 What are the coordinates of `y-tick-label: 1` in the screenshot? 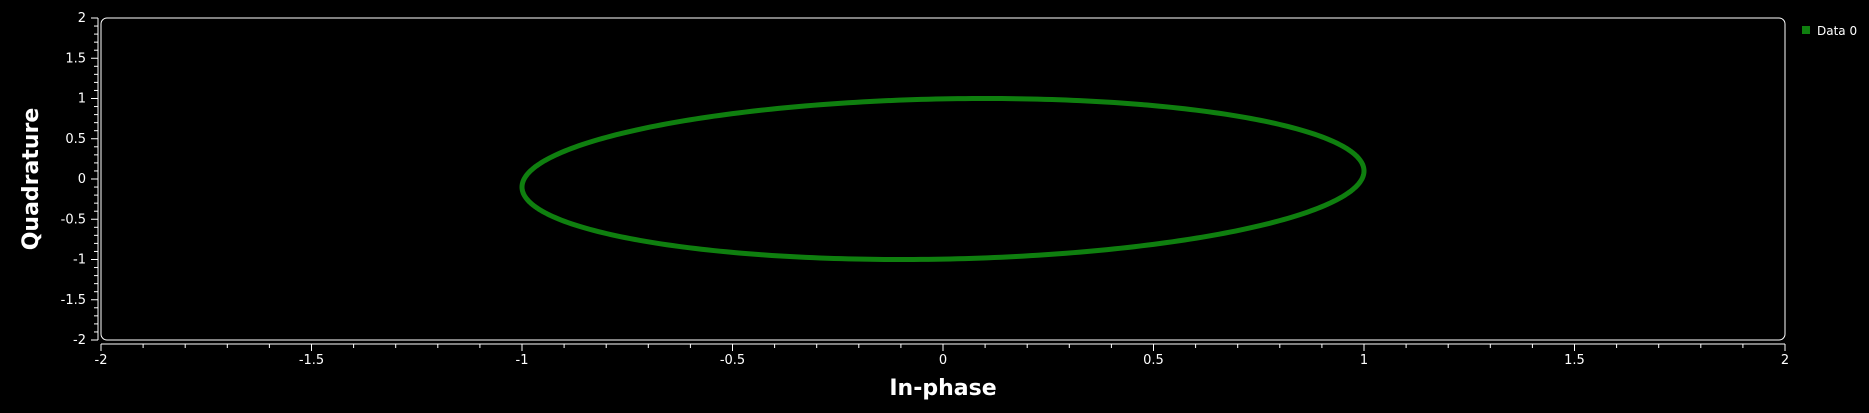 It's located at (82, 99).